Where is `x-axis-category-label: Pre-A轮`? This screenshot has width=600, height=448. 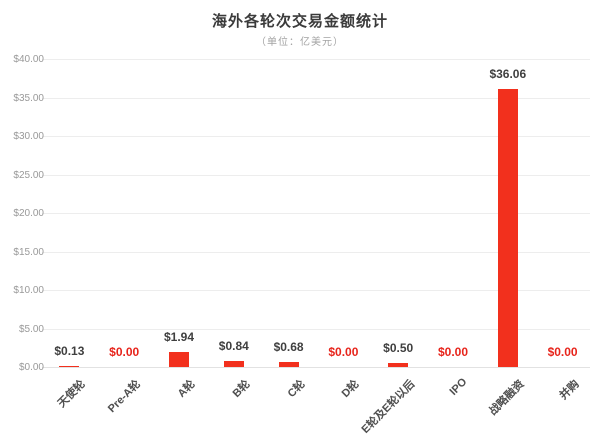
x-axis-category-label: Pre-A轮 is located at coordinates (124, 397).